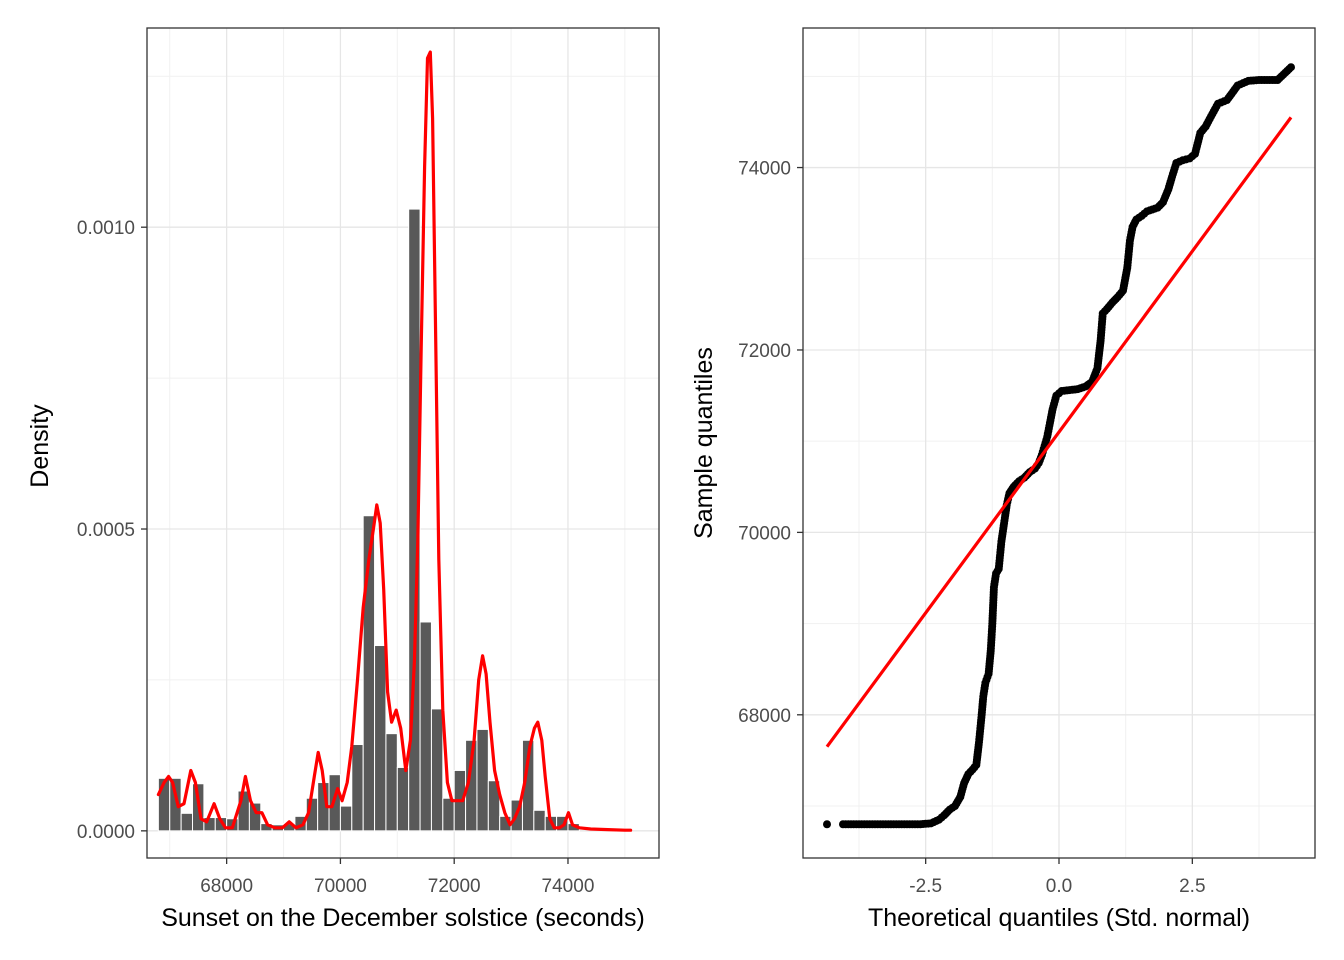 The image size is (1344, 960). I want to click on y-tick-label: 74000, so click(764, 169).